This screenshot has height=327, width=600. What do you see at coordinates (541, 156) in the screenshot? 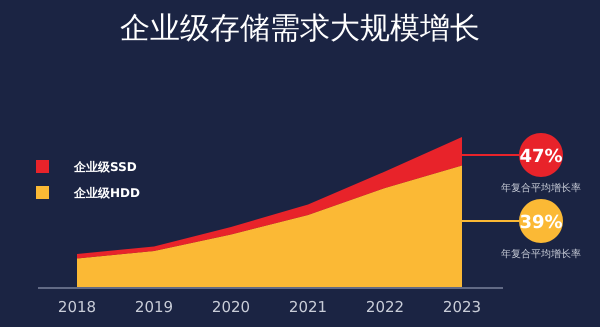
I see `text: 47%` at bounding box center [541, 156].